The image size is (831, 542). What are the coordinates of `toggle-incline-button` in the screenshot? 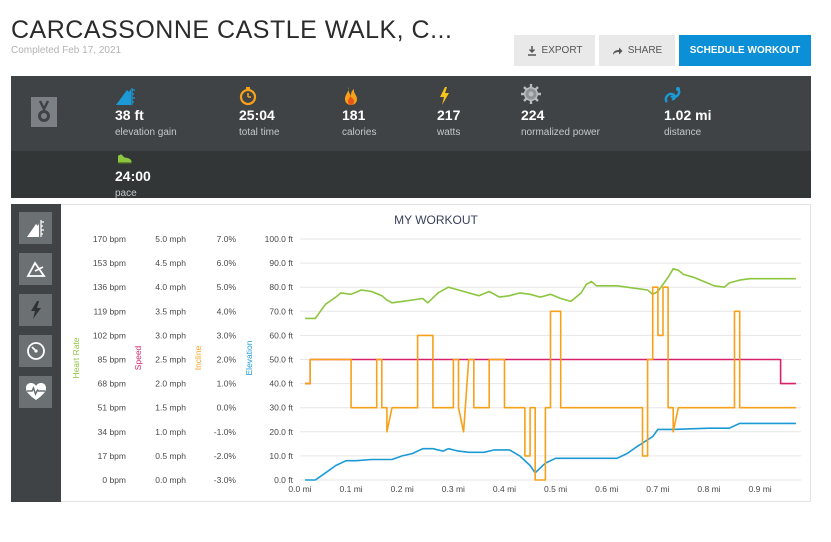 It's located at (35, 269).